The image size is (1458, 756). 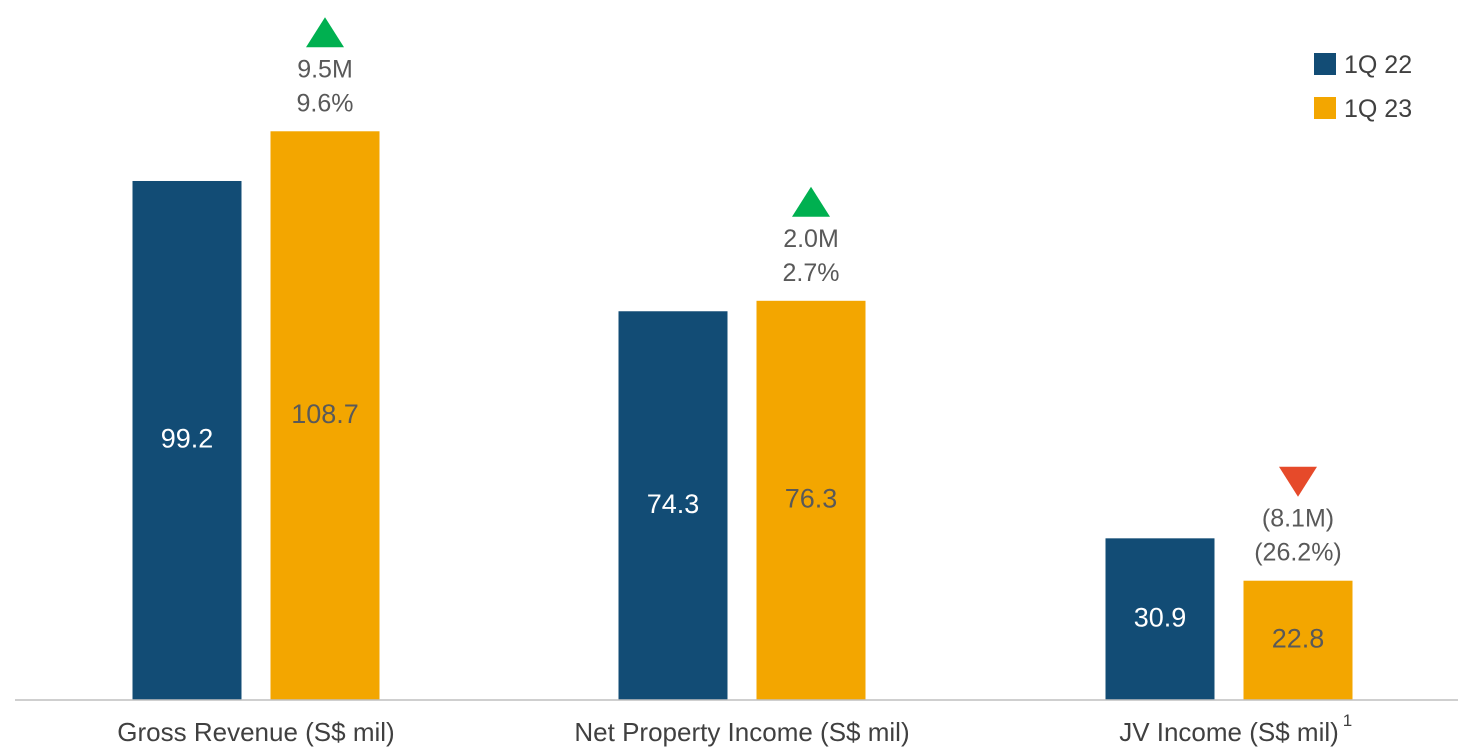 I want to click on category-label: Gross Revenue (S$ mil), so click(x=255, y=732).